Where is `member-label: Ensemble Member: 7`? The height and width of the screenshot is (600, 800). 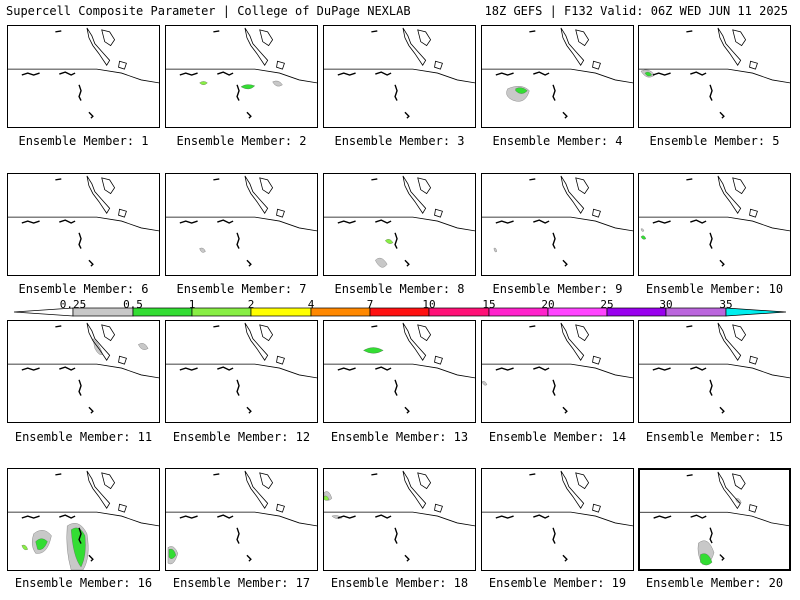
member-label: Ensemble Member: 7 is located at coordinates (241, 289).